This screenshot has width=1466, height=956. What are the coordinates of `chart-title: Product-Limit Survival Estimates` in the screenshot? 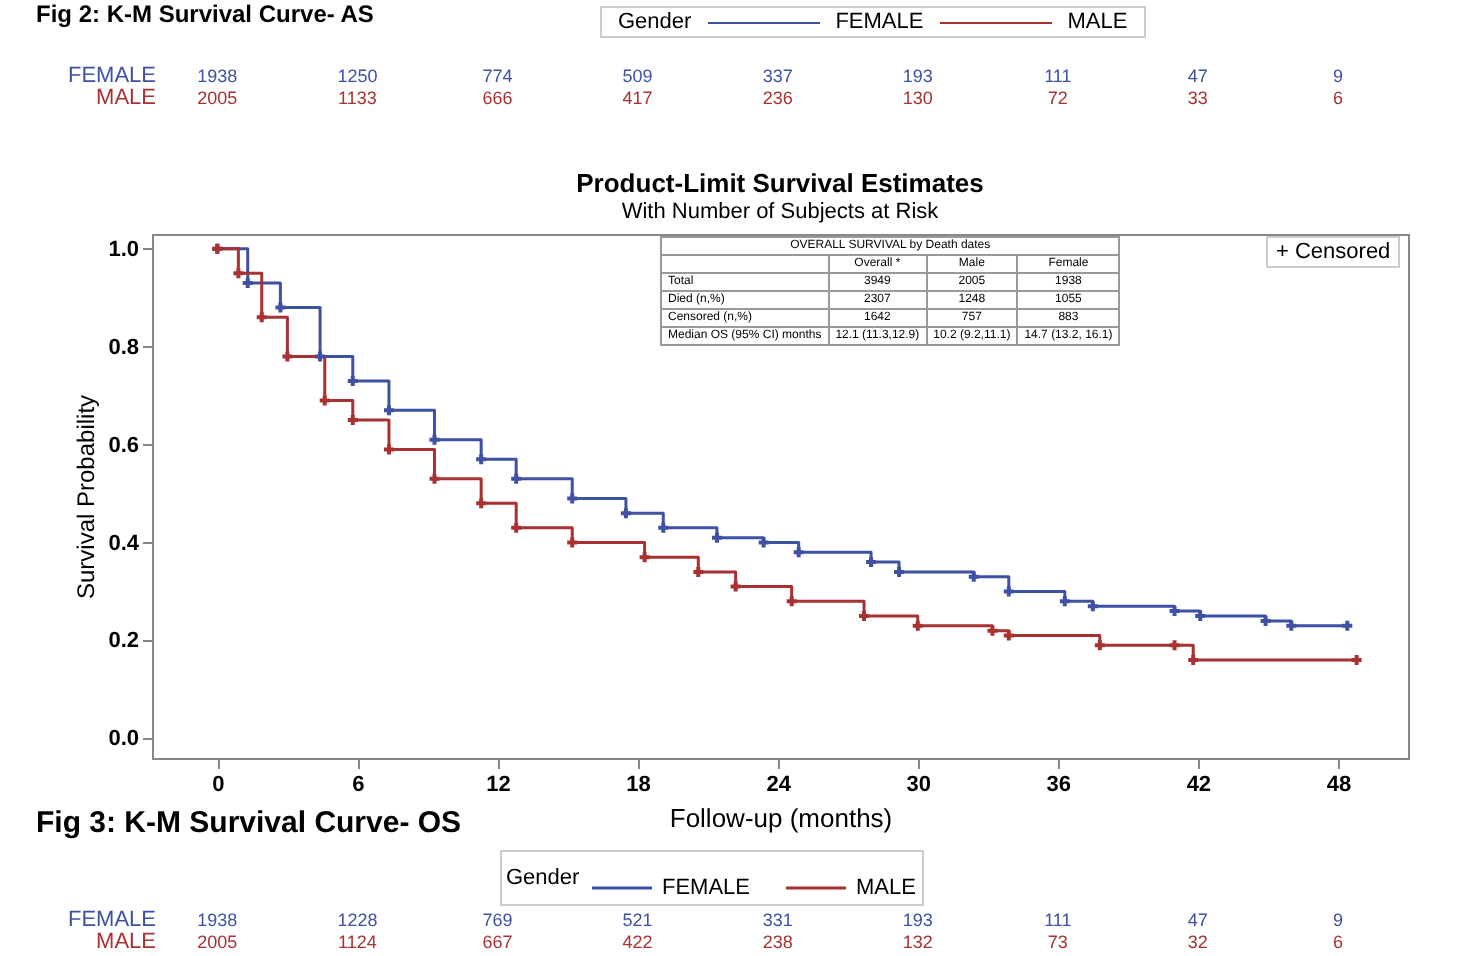 It's located at (780, 183).